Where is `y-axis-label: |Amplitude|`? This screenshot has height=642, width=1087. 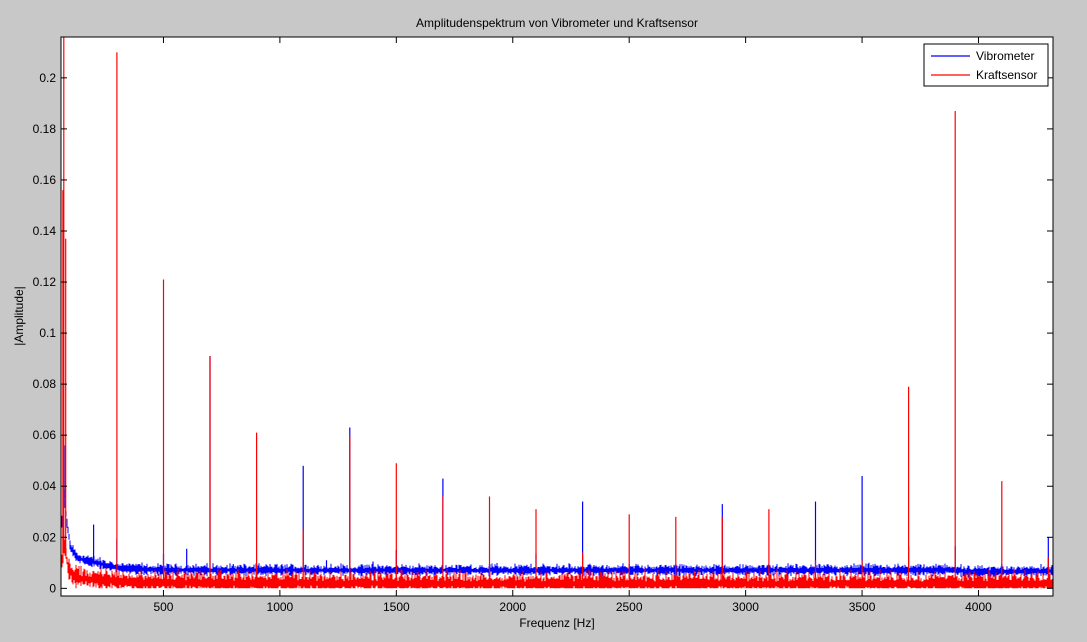 y-axis-label: |Amplitude| is located at coordinates (19, 316).